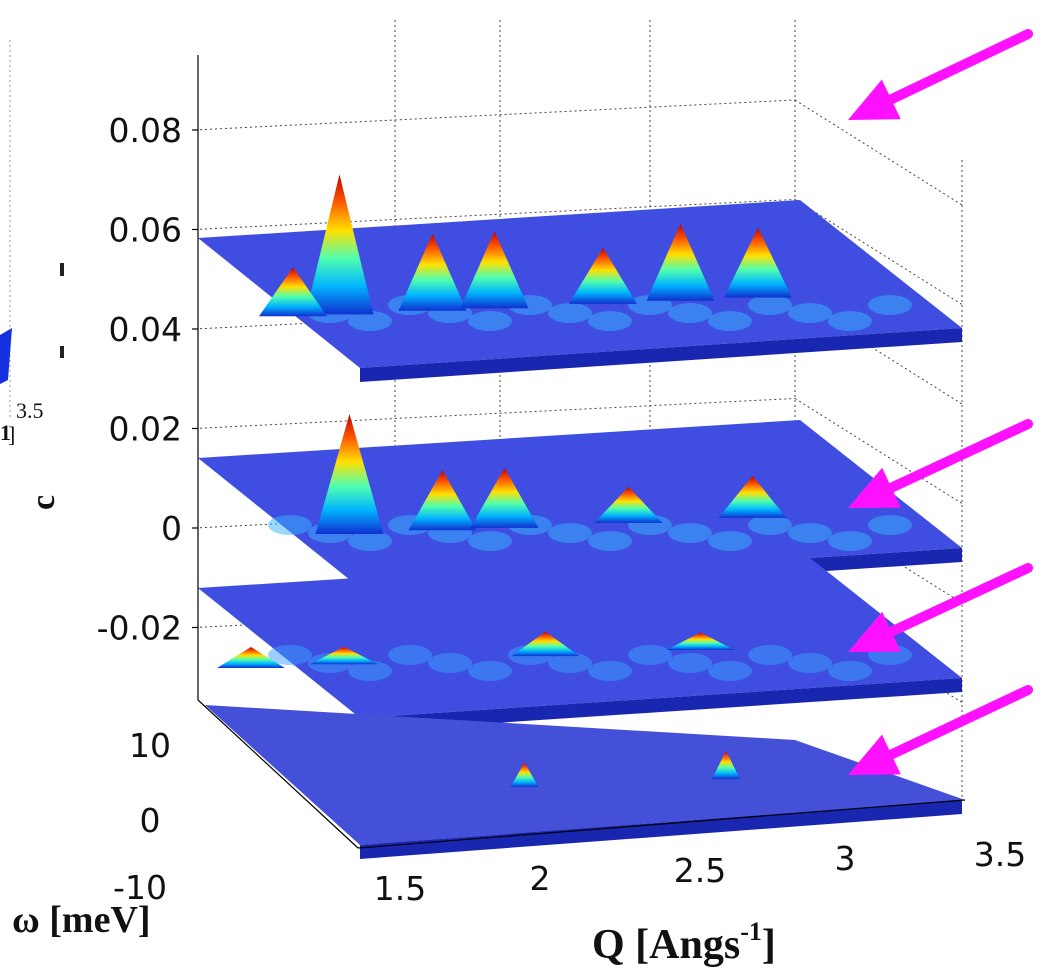 The width and height of the screenshot is (1043, 971). Describe the element at coordinates (400, 888) in the screenshot. I see `x-tick-label: 1.5` at that location.